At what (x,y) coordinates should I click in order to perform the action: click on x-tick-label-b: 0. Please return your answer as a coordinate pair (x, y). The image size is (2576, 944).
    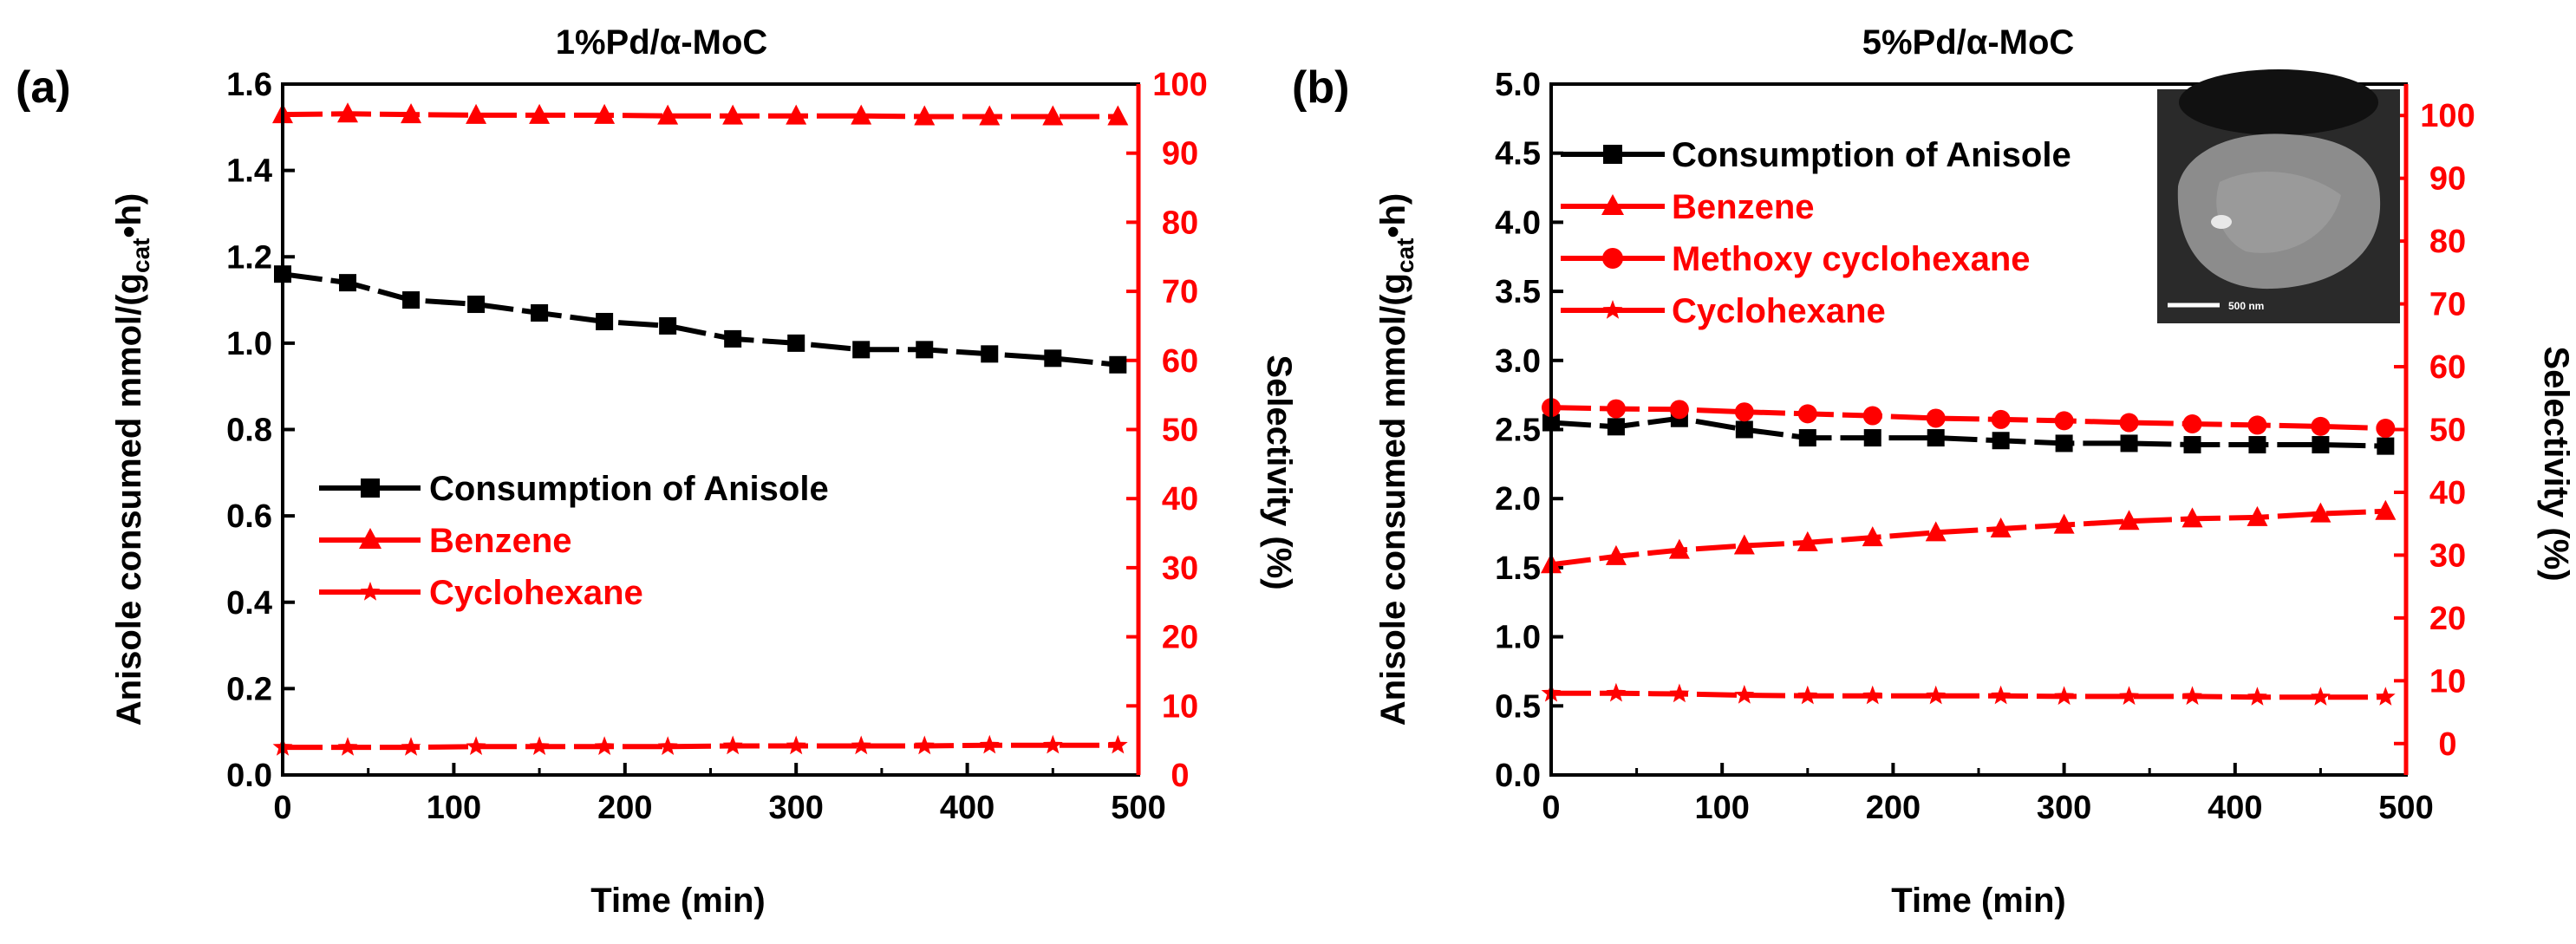
    Looking at the image, I should click on (1551, 808).